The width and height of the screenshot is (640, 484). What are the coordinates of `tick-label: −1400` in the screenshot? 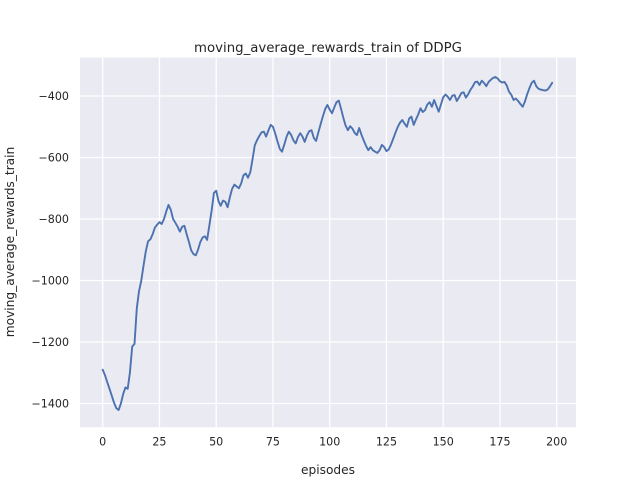 It's located at (50, 404).